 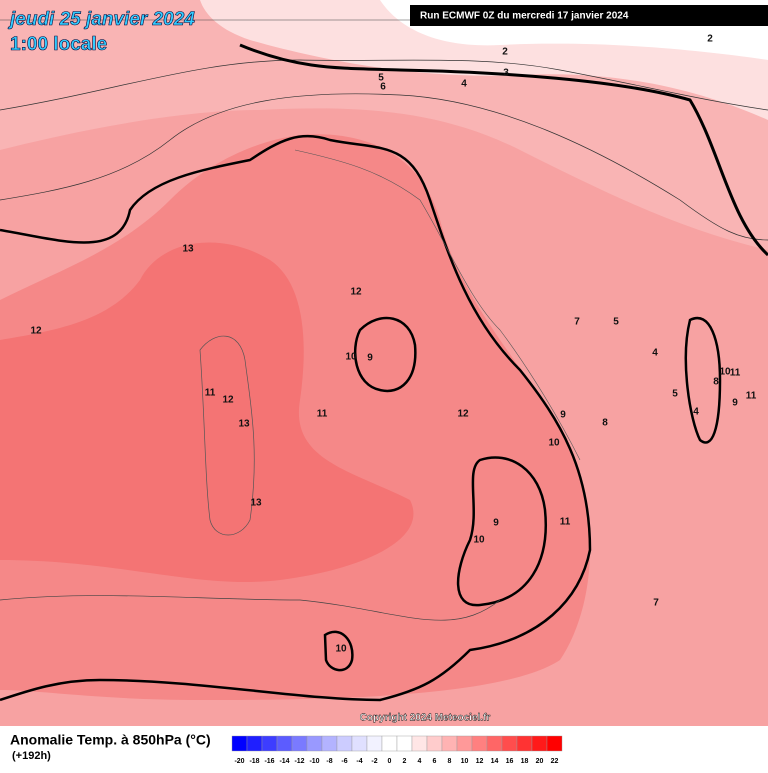 I want to click on legend-tick-label: 0, so click(x=390, y=761).